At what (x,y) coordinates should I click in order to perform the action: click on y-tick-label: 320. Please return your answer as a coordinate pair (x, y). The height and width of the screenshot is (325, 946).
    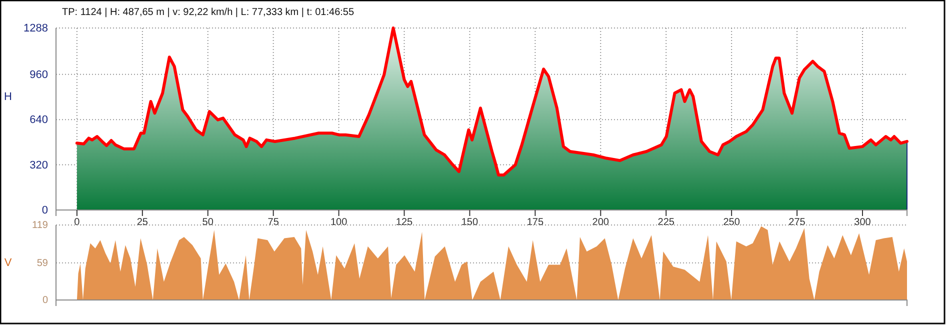
    Looking at the image, I should click on (39, 165).